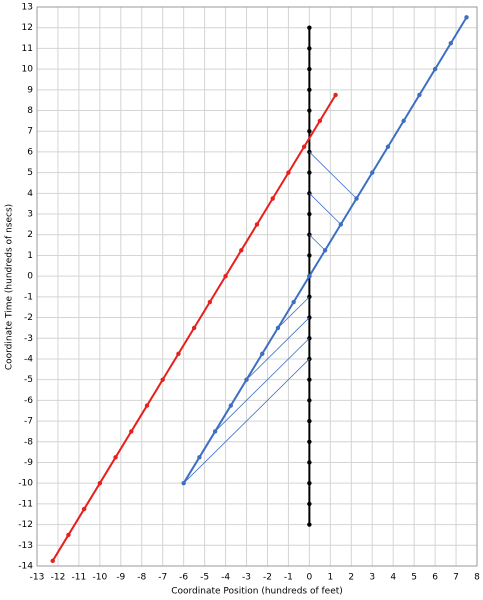 Image resolution: width=483 pixels, height=600 pixels. I want to click on x-tick-label: -3, so click(246, 578).